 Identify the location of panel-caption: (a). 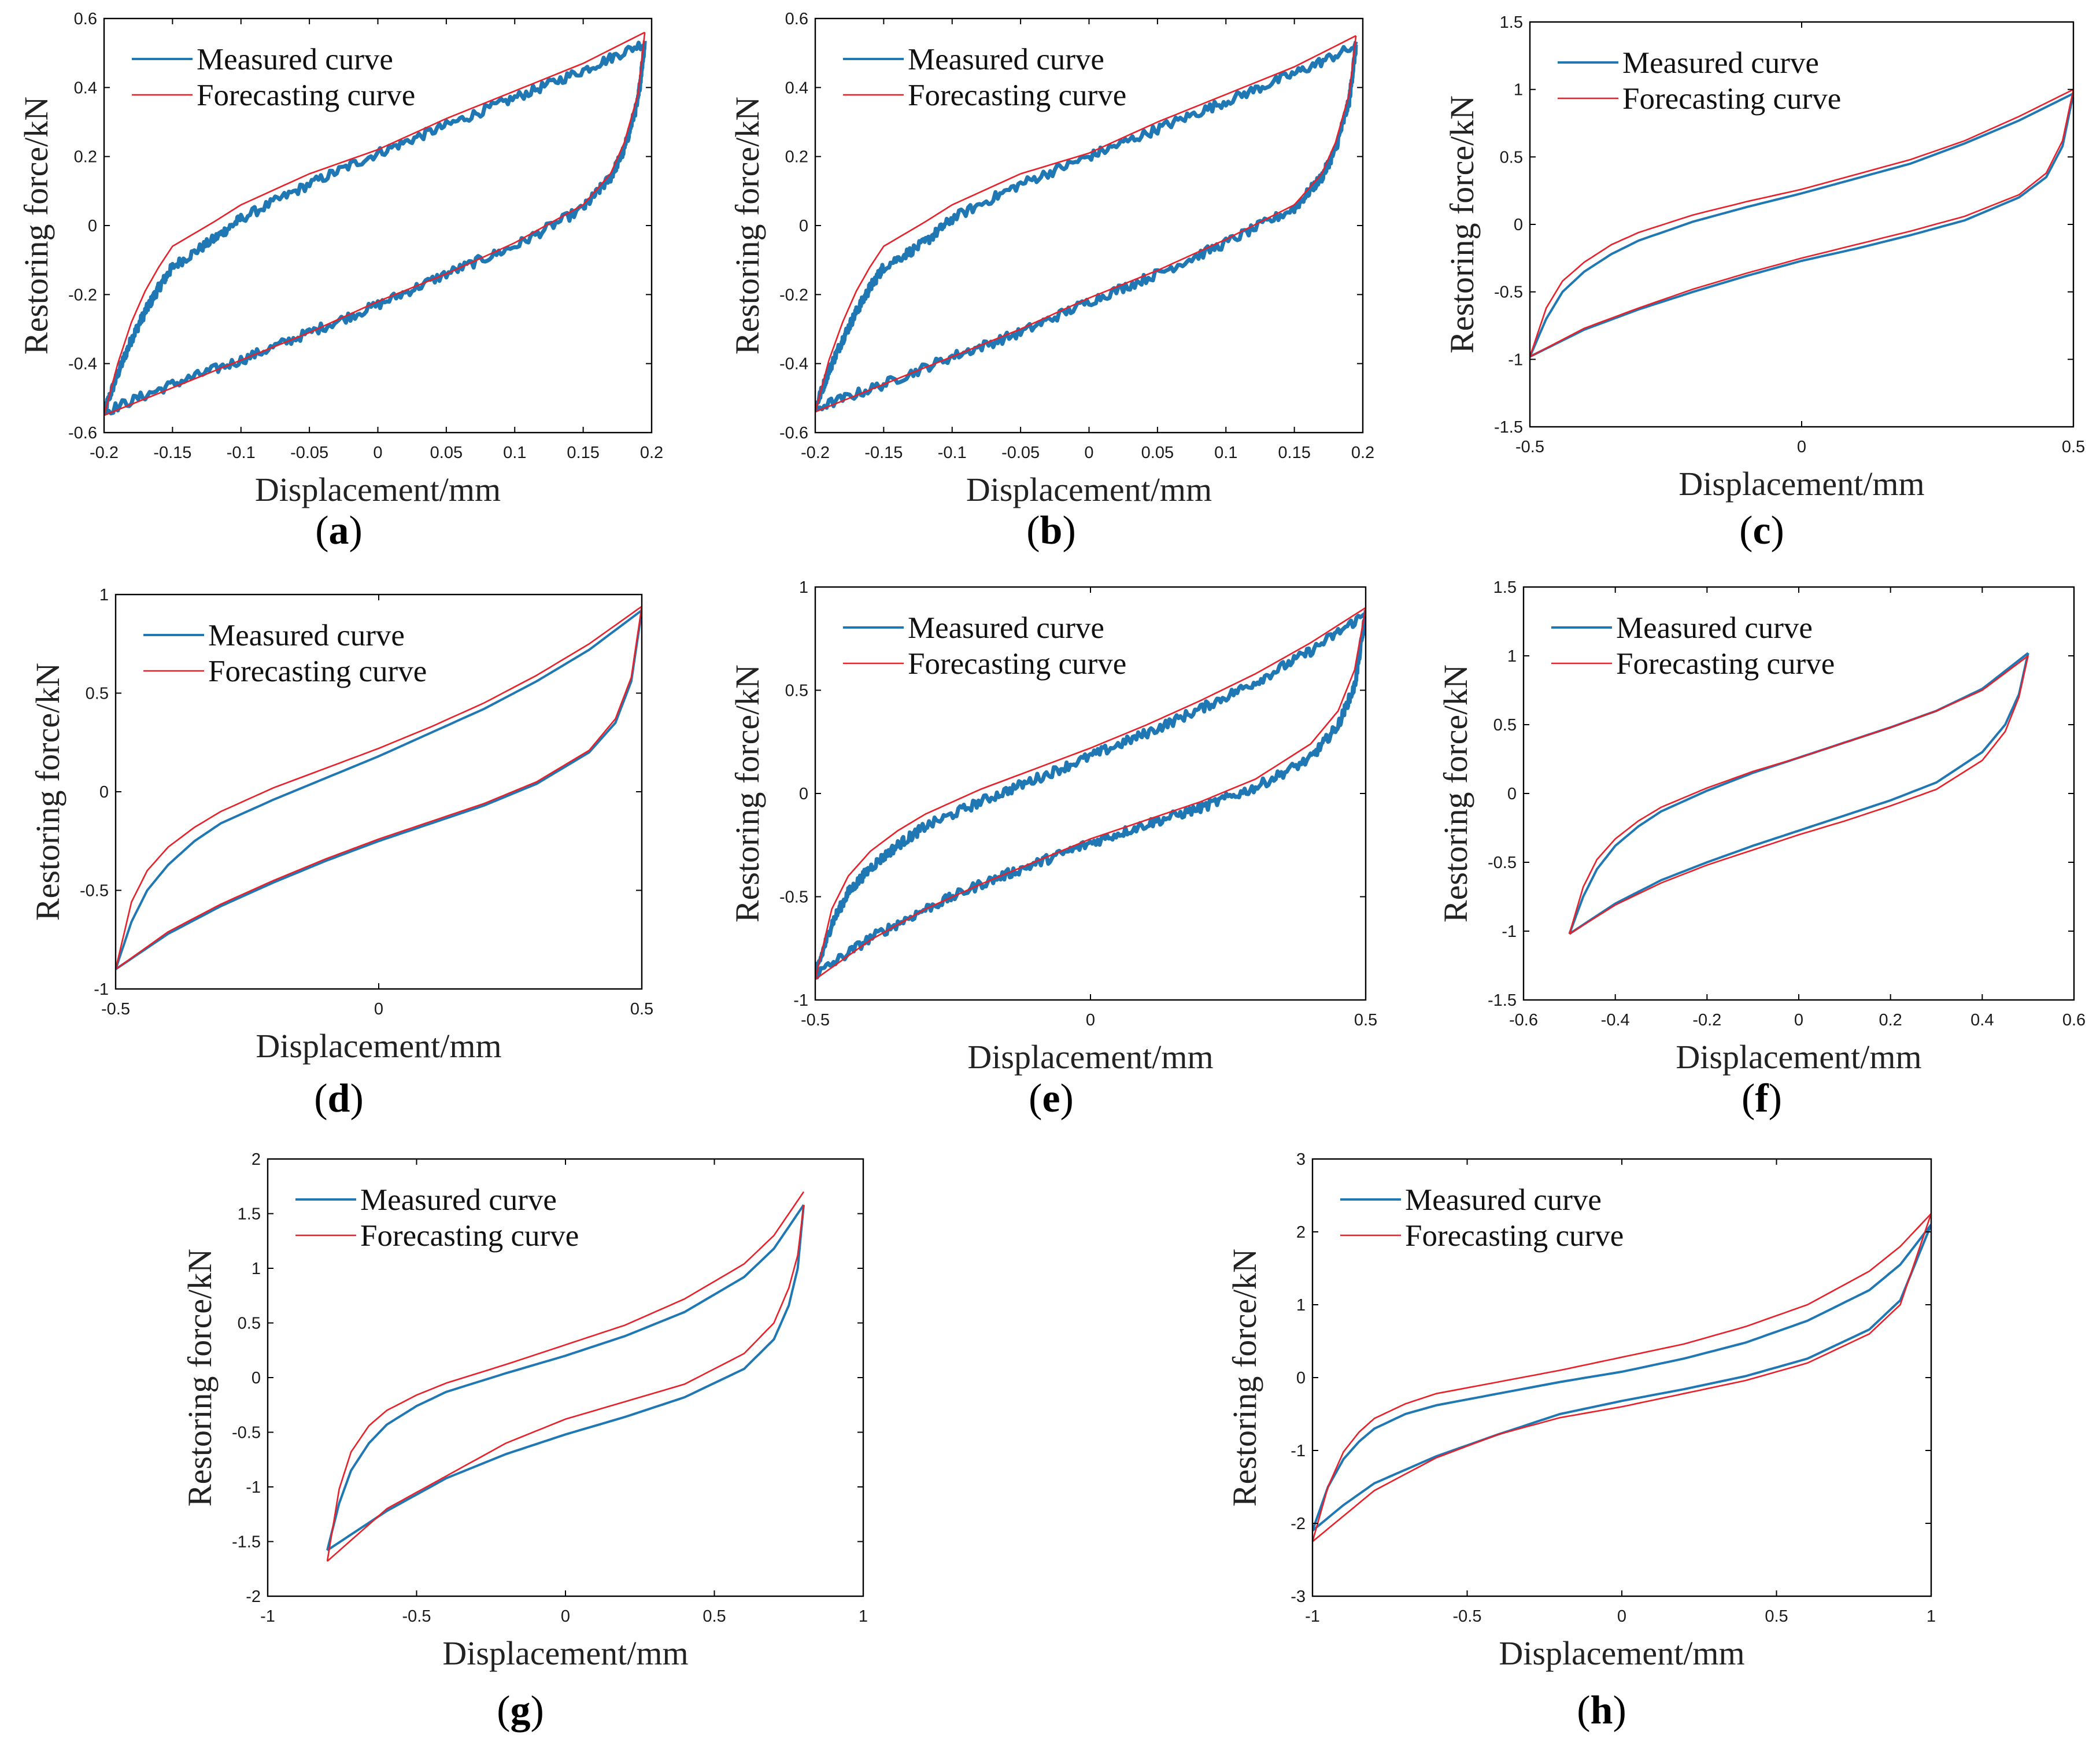
(339, 530).